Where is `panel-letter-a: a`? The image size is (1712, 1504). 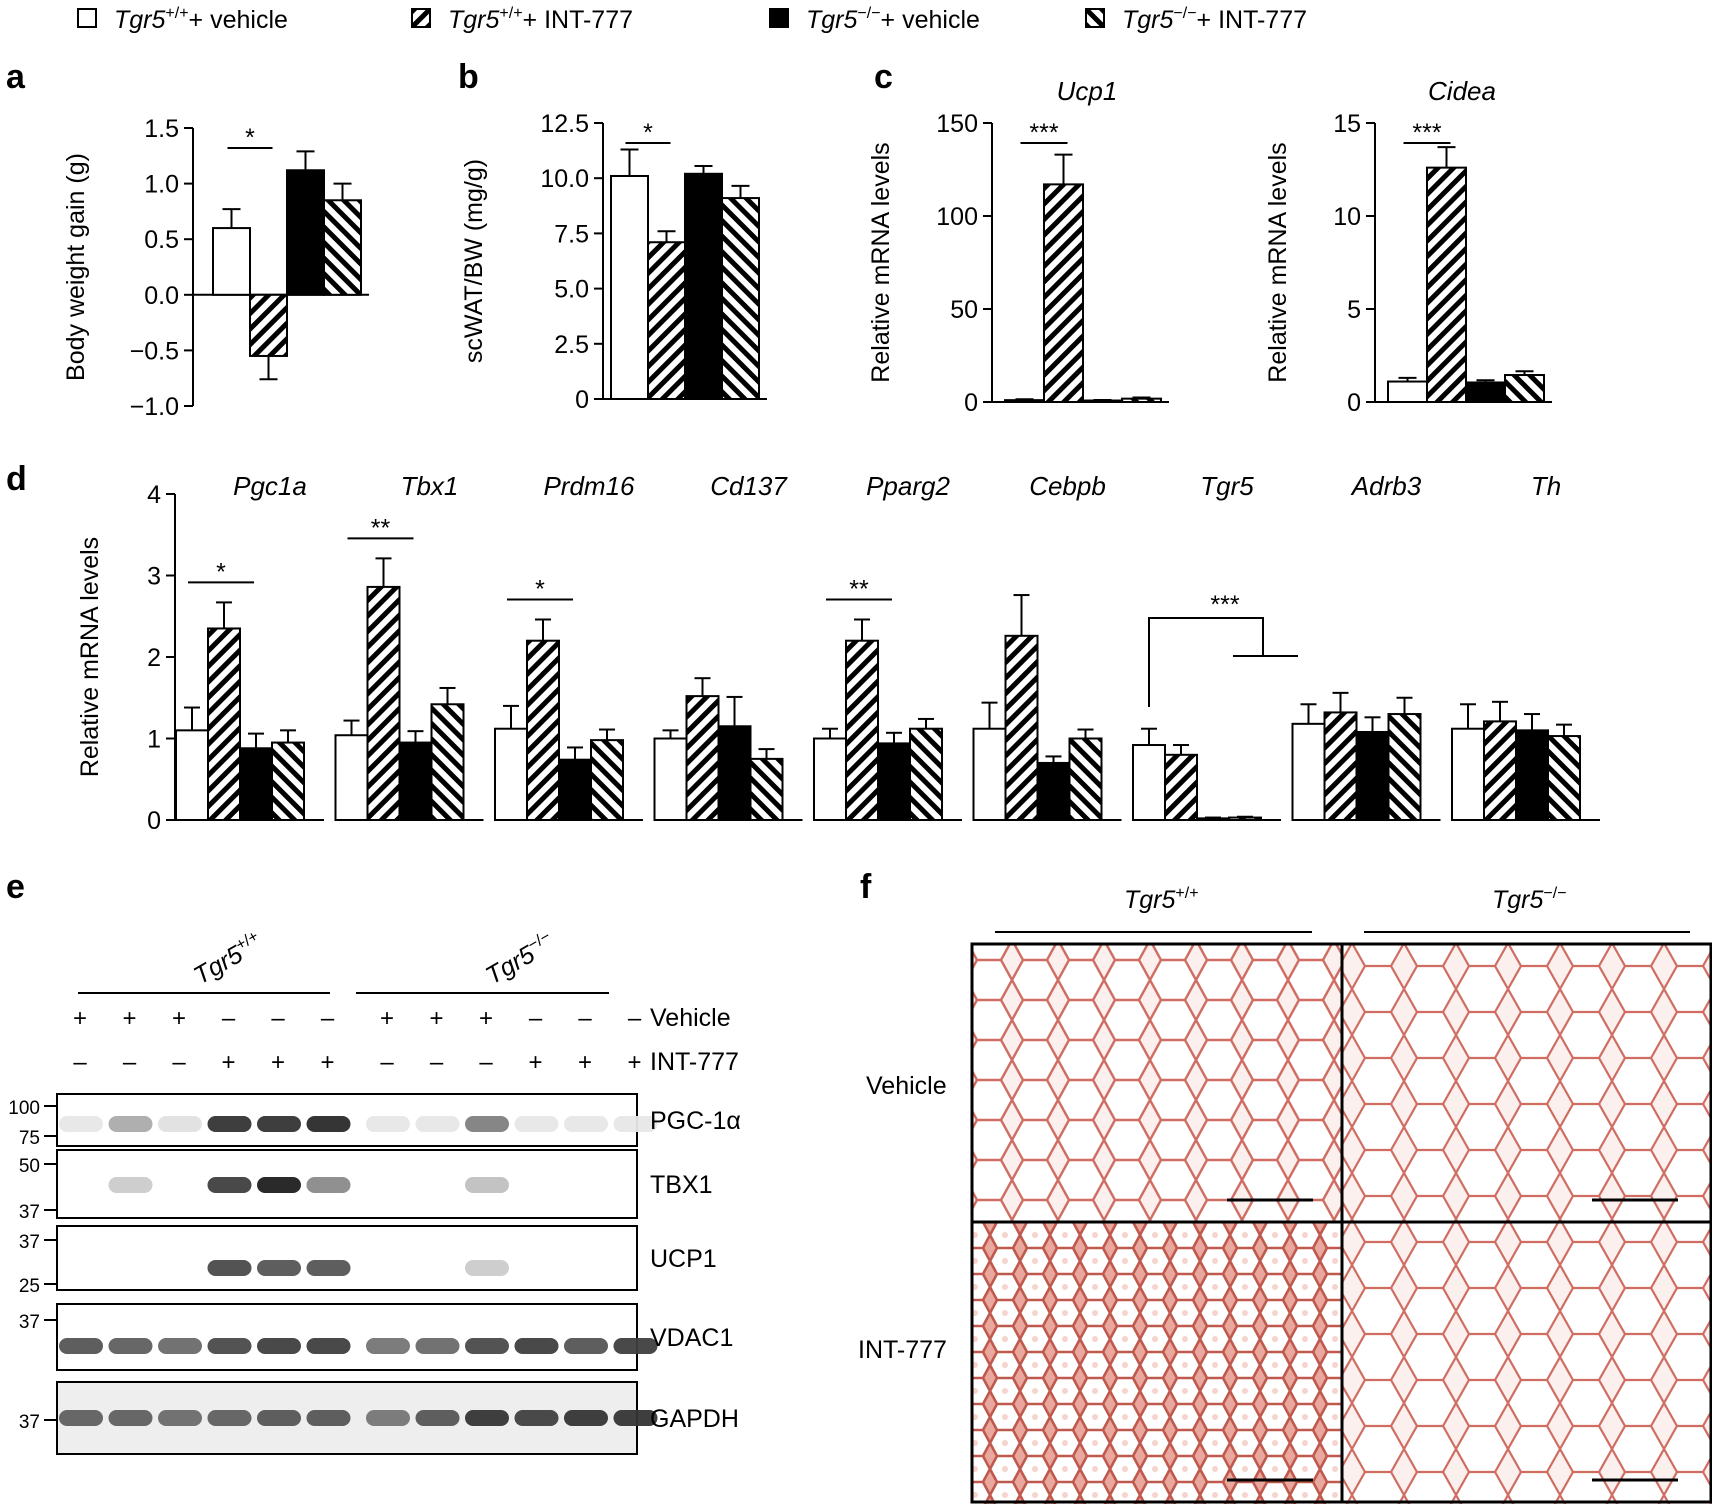 panel-letter-a: a is located at coordinates (16, 77).